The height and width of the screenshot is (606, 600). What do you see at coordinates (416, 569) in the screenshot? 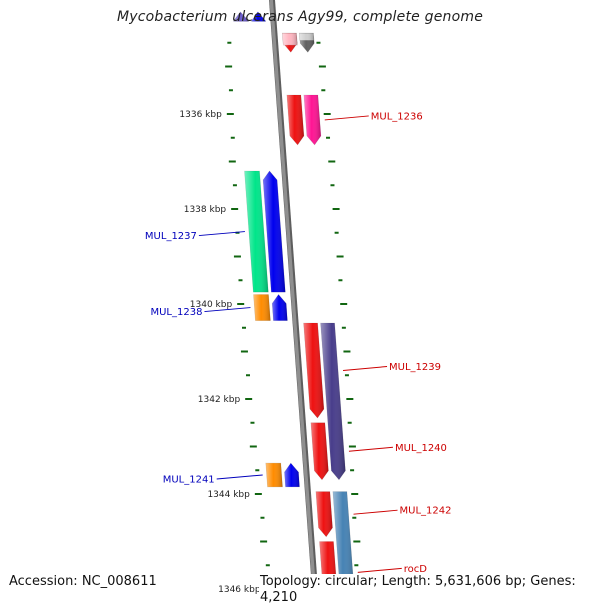
I see `gene-label: rocD` at bounding box center [416, 569].